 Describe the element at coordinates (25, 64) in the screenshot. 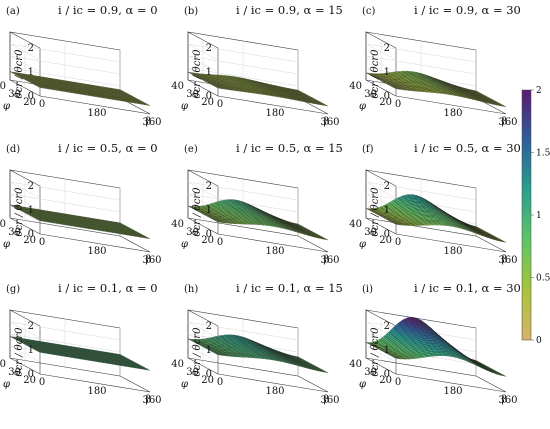

I see `side-wall` at that location.